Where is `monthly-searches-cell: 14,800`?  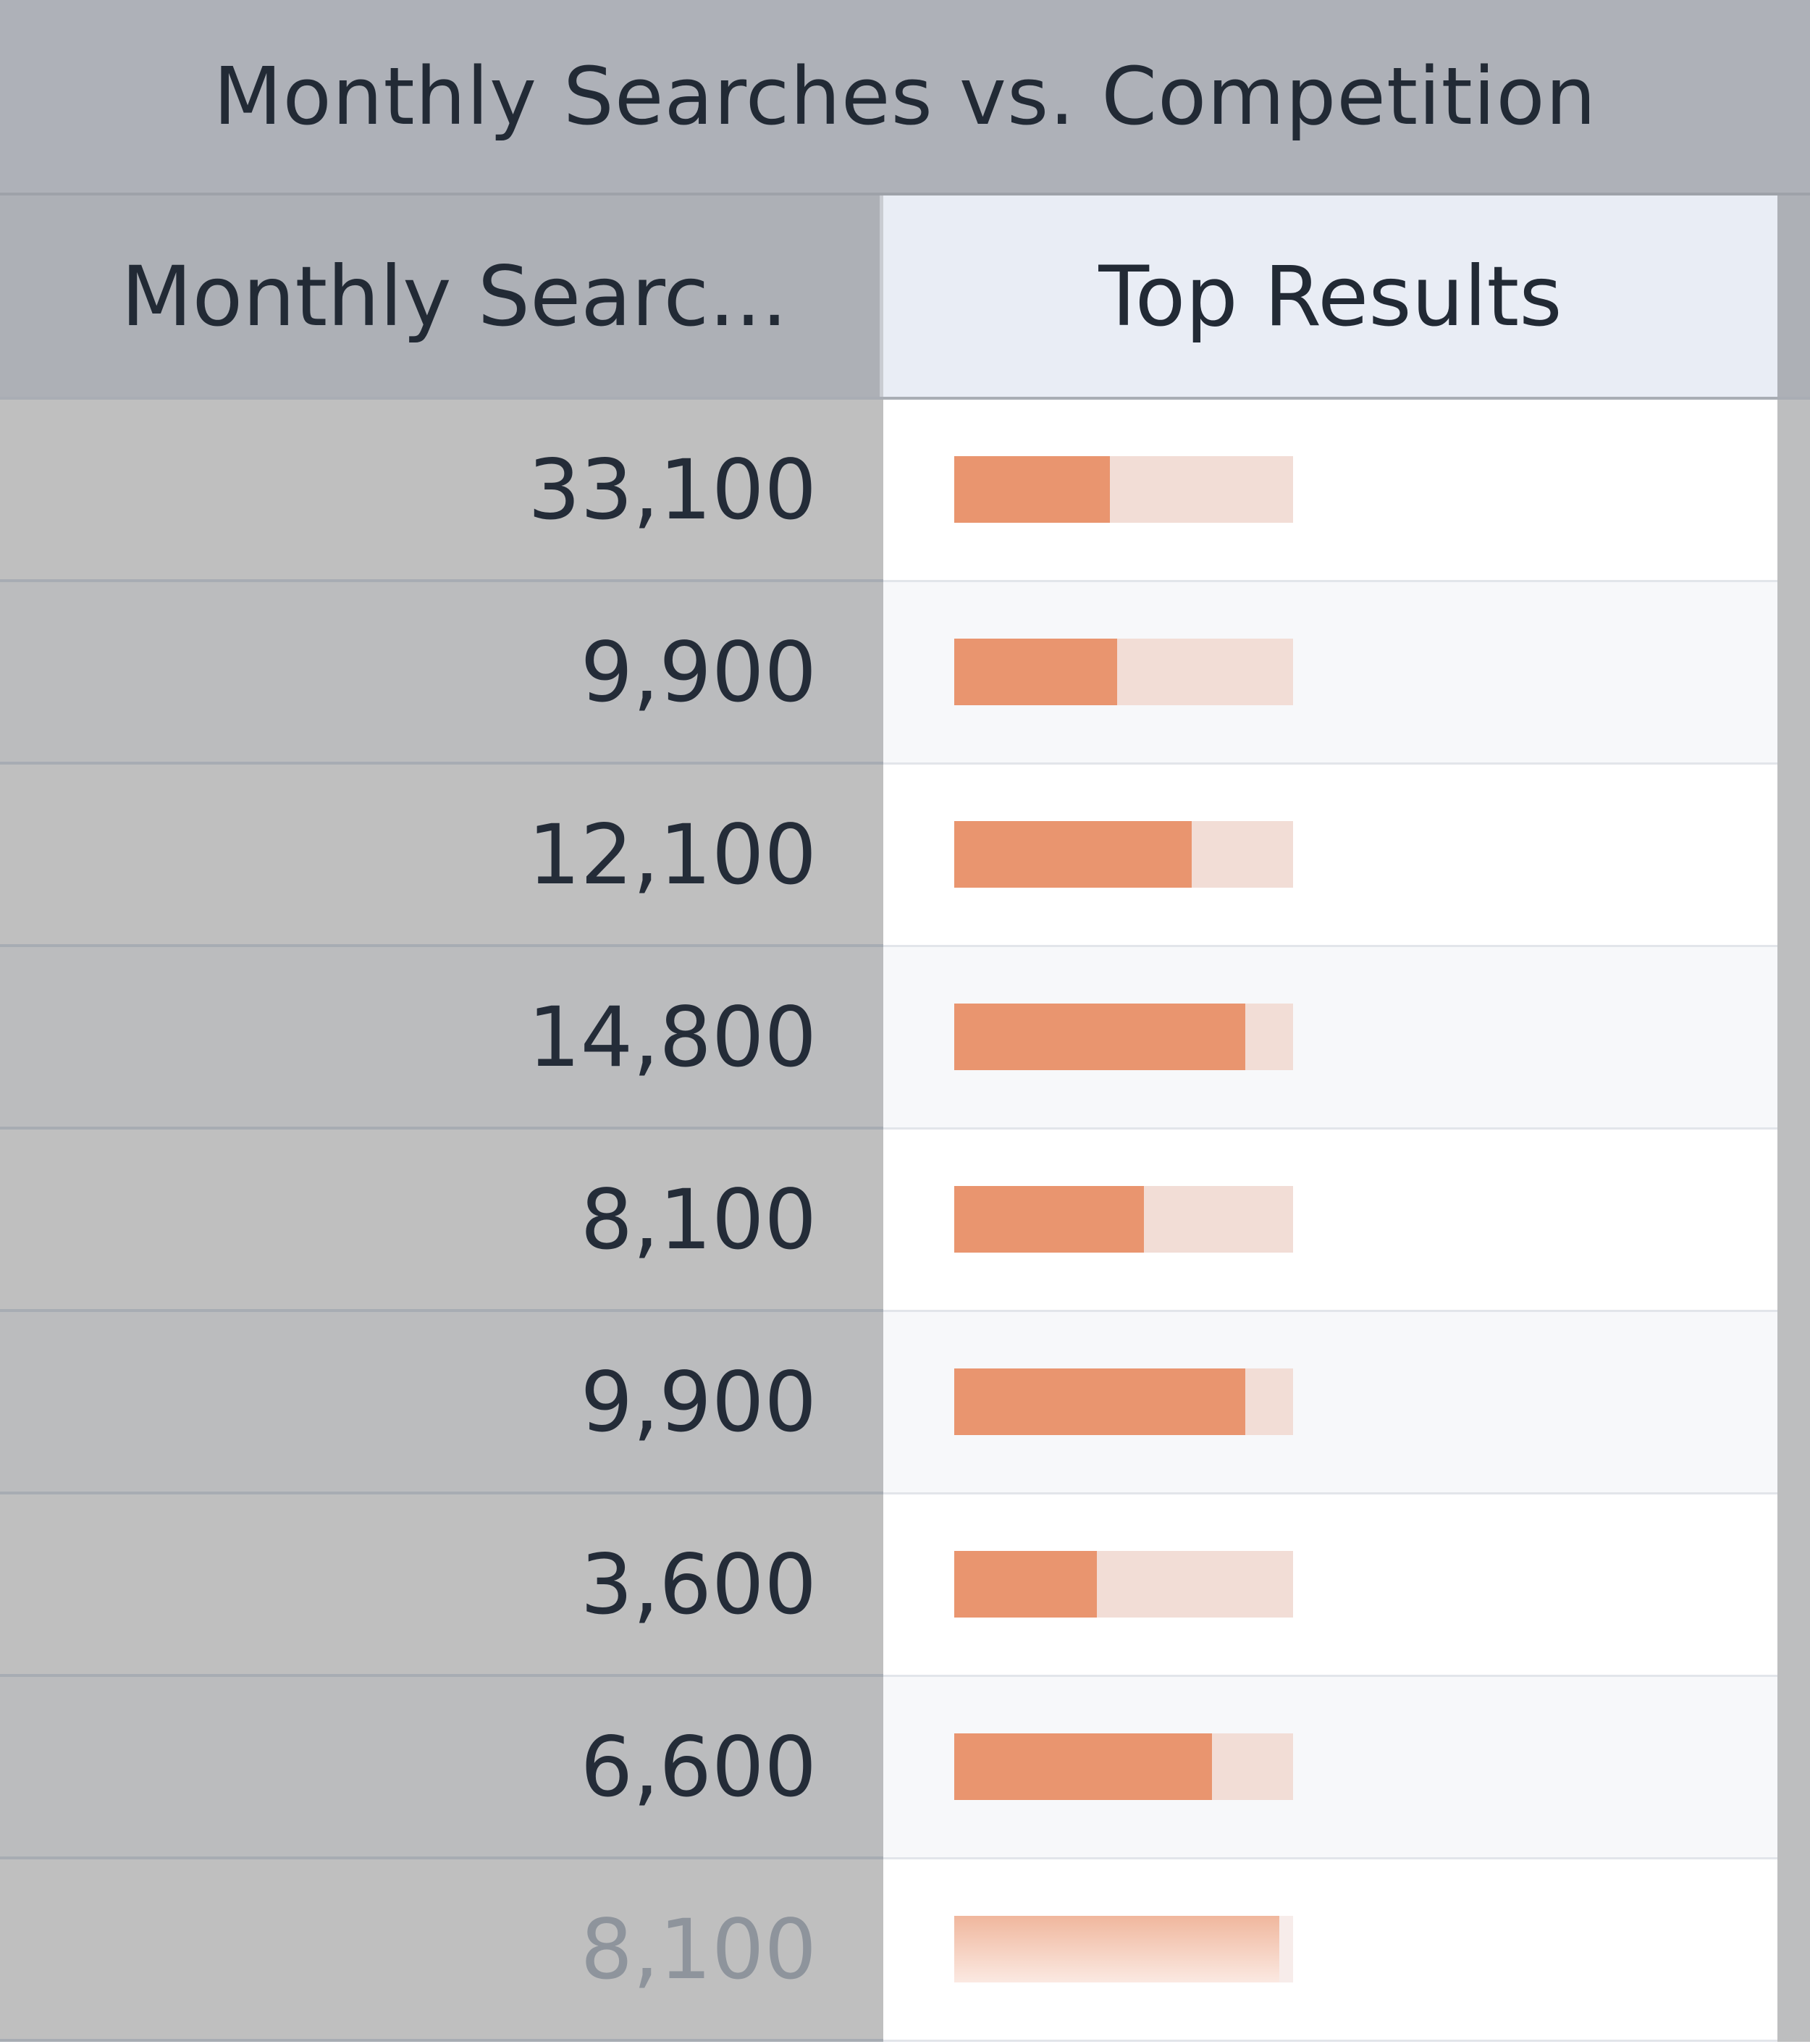 monthly-searches-cell: 14,800 is located at coordinates (441, 1039).